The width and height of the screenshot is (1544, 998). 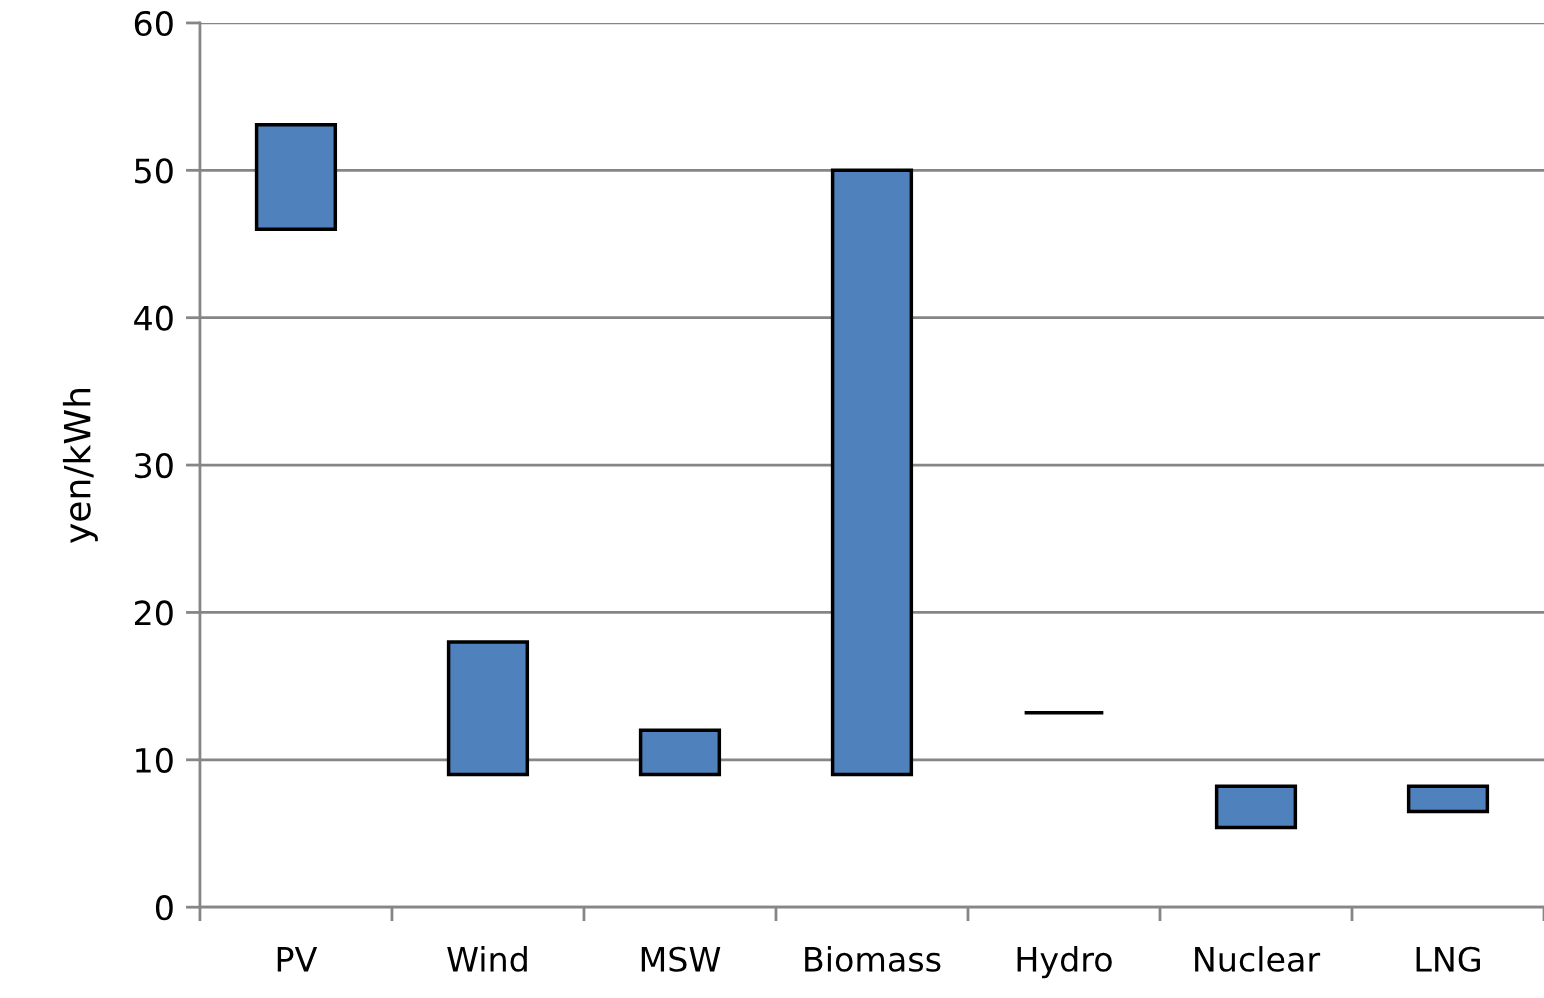 What do you see at coordinates (487, 959) in the screenshot?
I see `x-tick-label: Wind` at bounding box center [487, 959].